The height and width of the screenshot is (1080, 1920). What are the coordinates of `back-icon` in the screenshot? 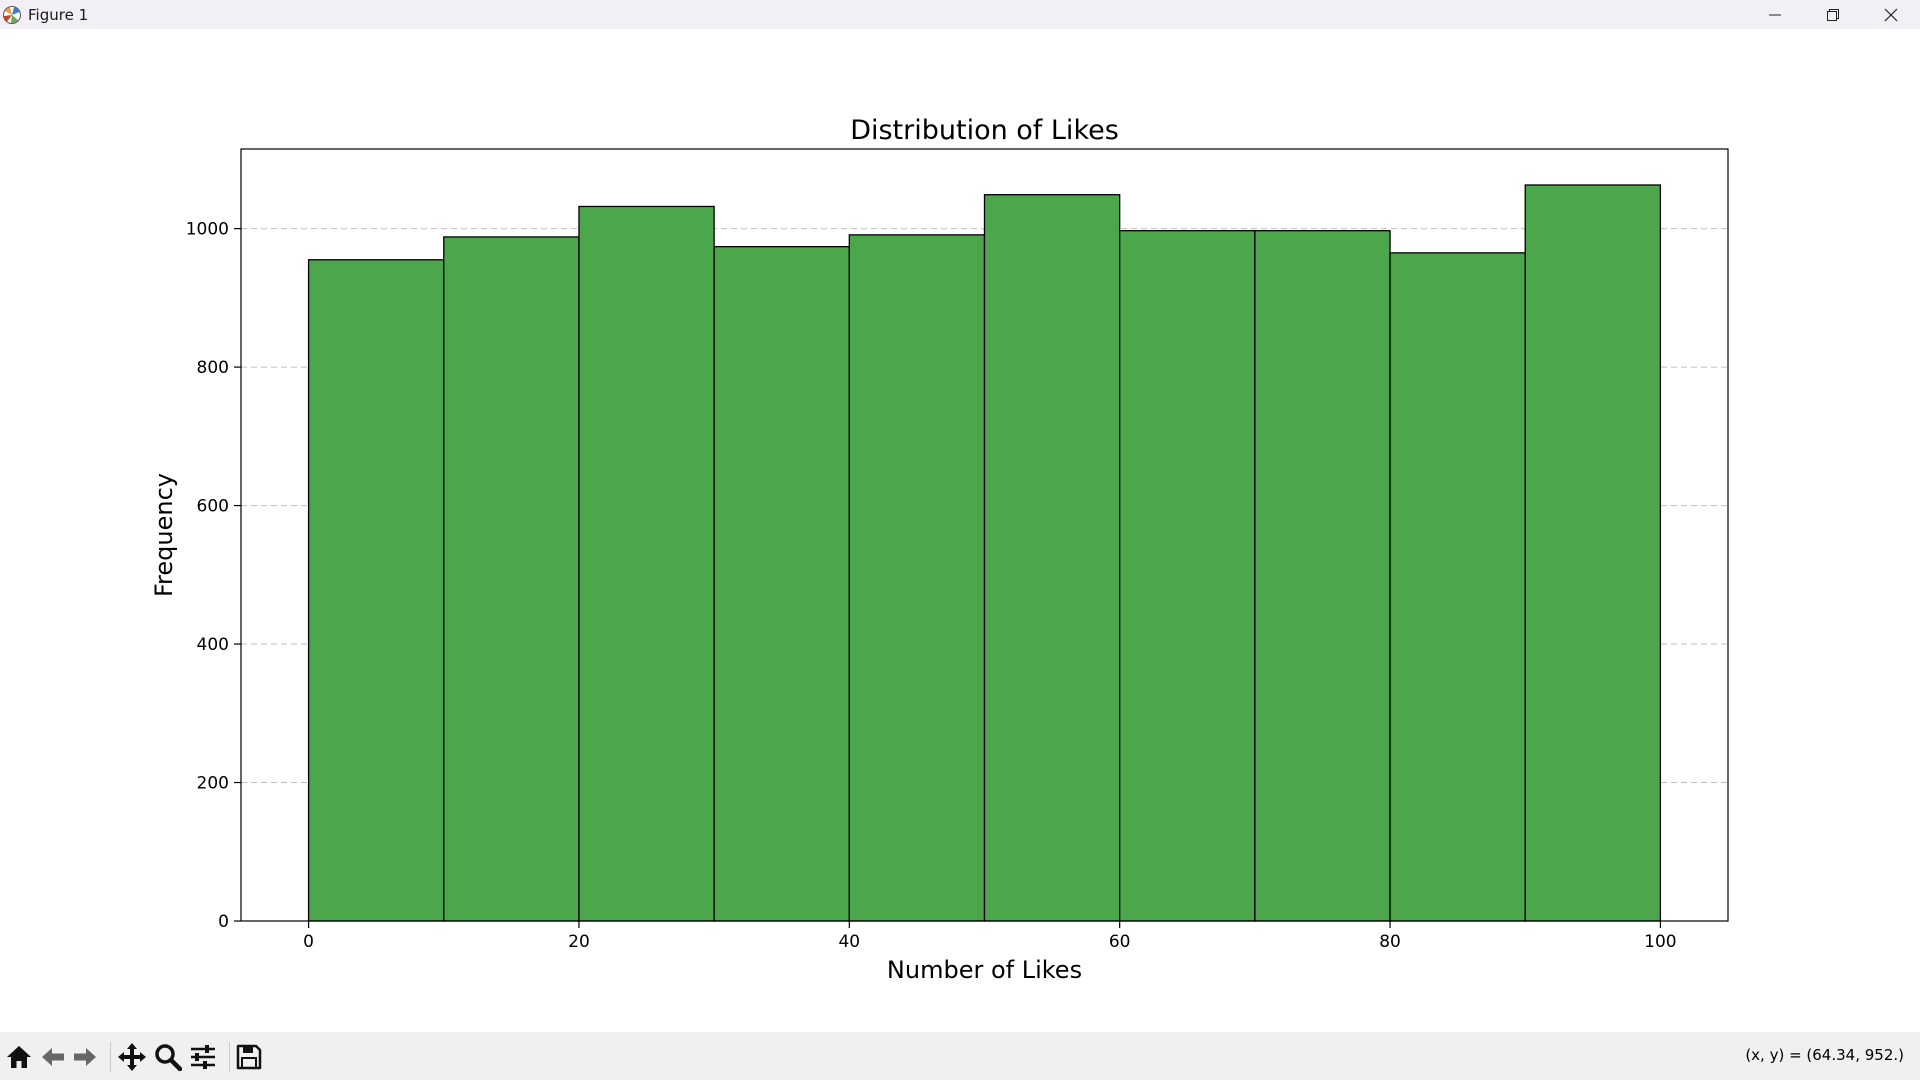 It's located at (53, 1057).